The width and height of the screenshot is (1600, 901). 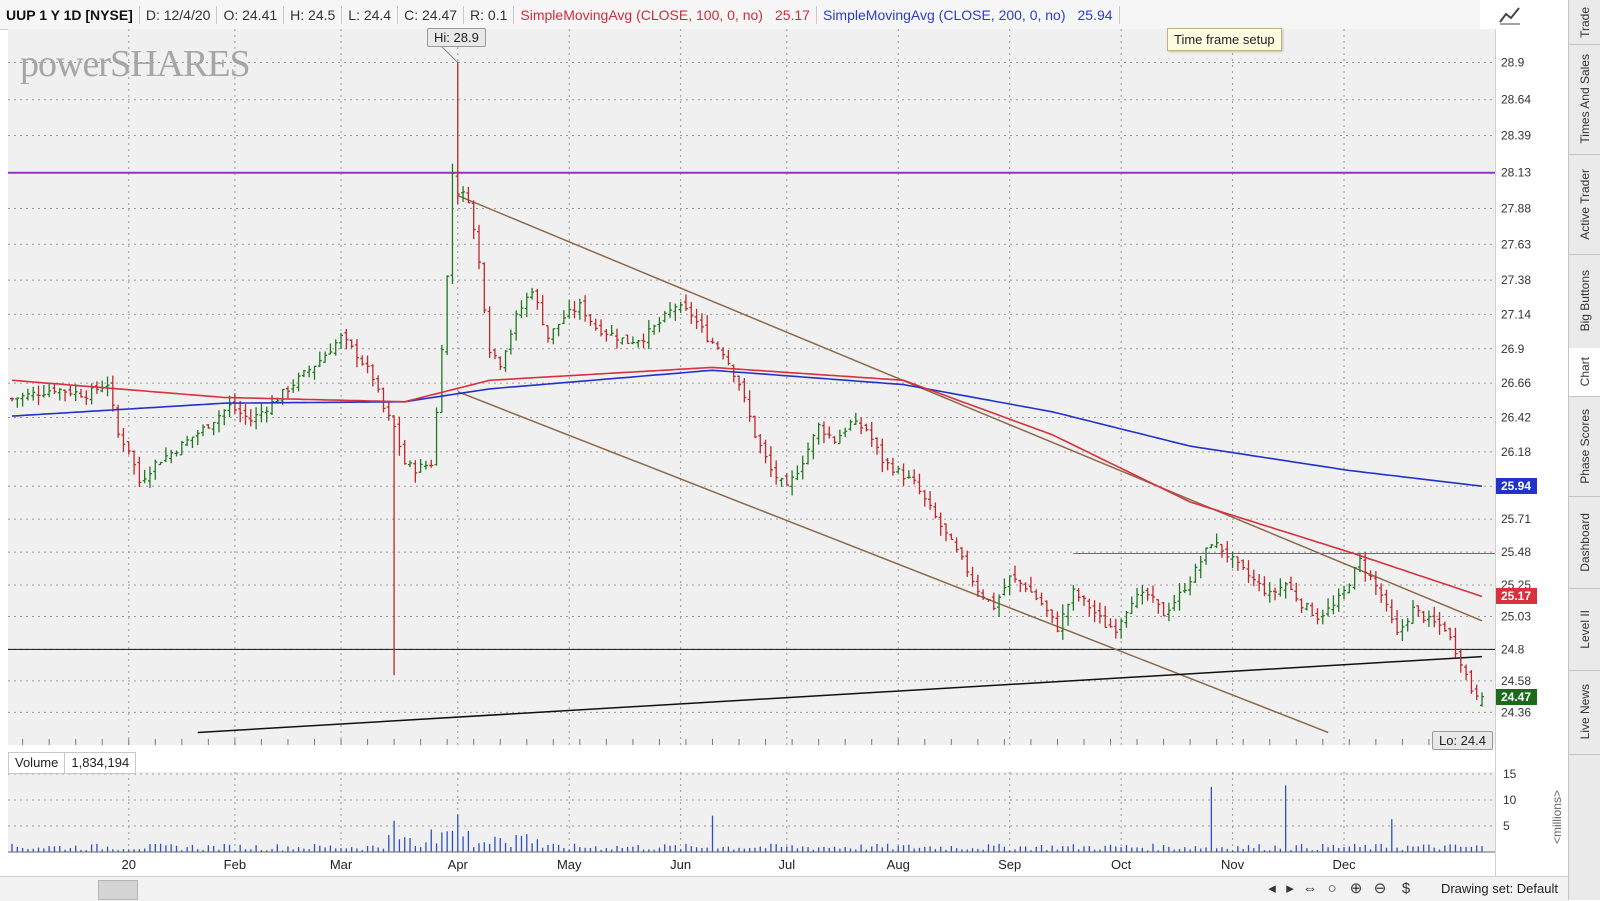 I want to click on price-scale-icon: $, so click(x=1406, y=888).